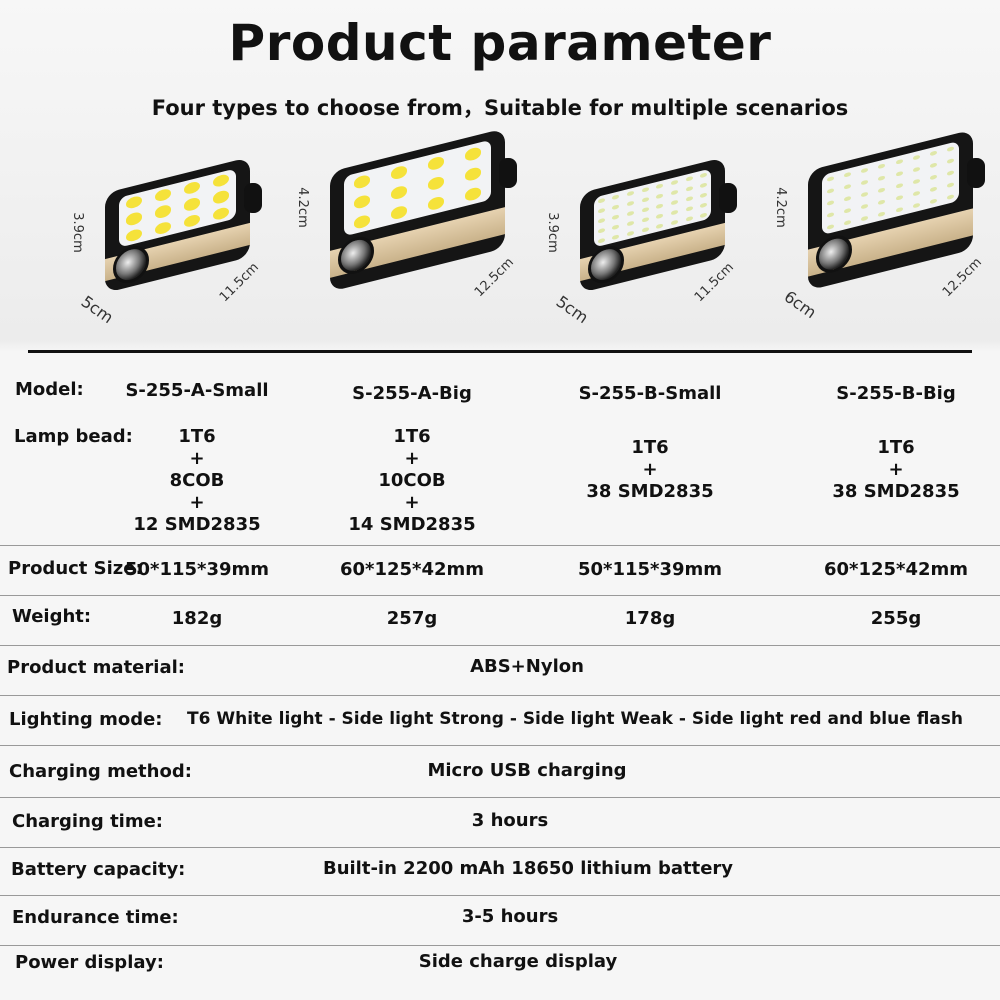  I want to click on spec-label: Endurance time:, so click(95, 917).